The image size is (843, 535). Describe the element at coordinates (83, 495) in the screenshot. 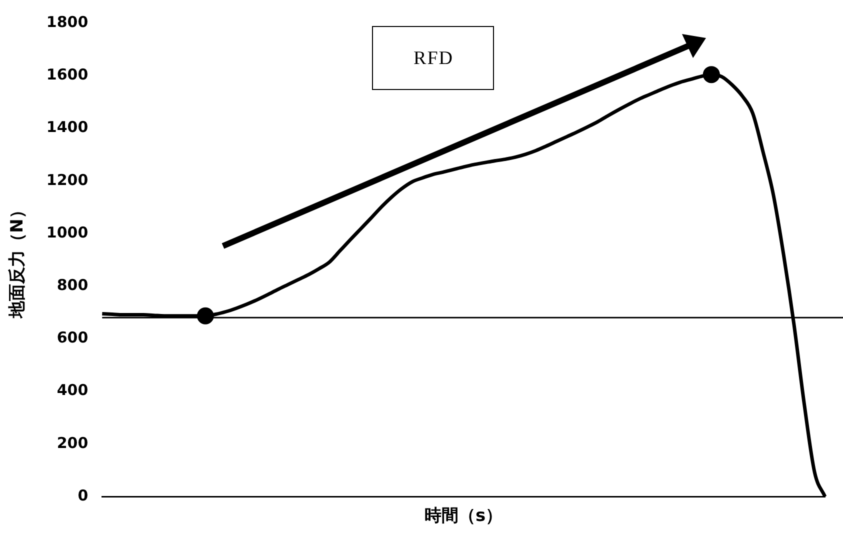

I see `y-tick-label: 0` at that location.